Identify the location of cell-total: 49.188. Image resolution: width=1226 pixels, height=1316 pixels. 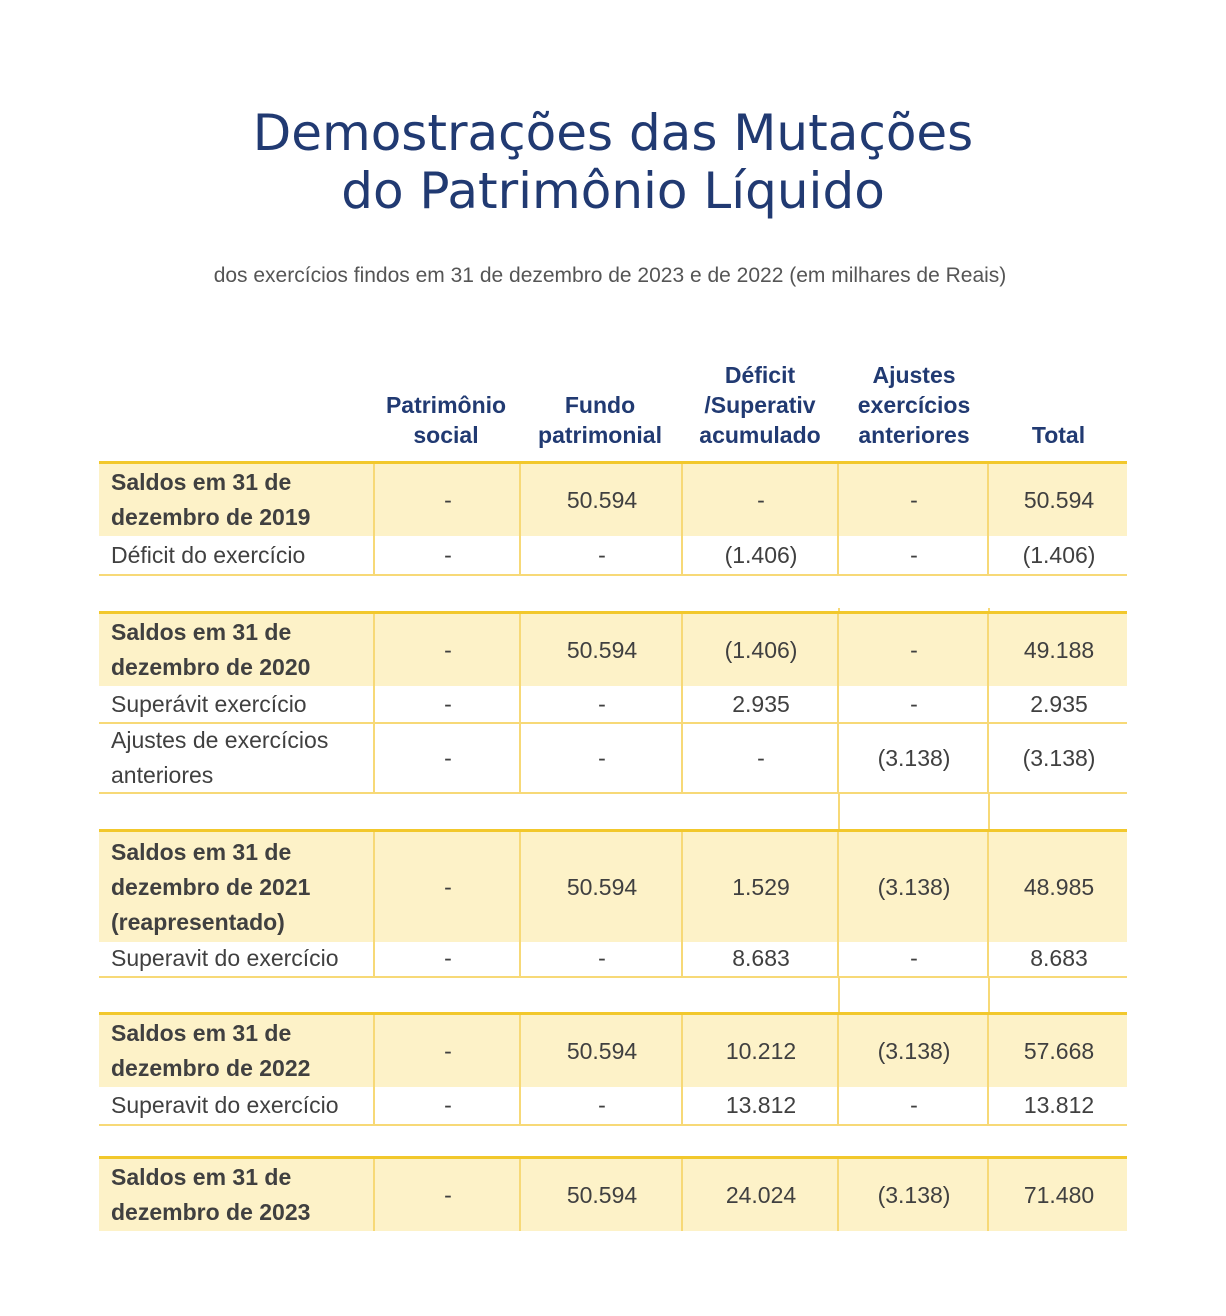
(1058, 650).